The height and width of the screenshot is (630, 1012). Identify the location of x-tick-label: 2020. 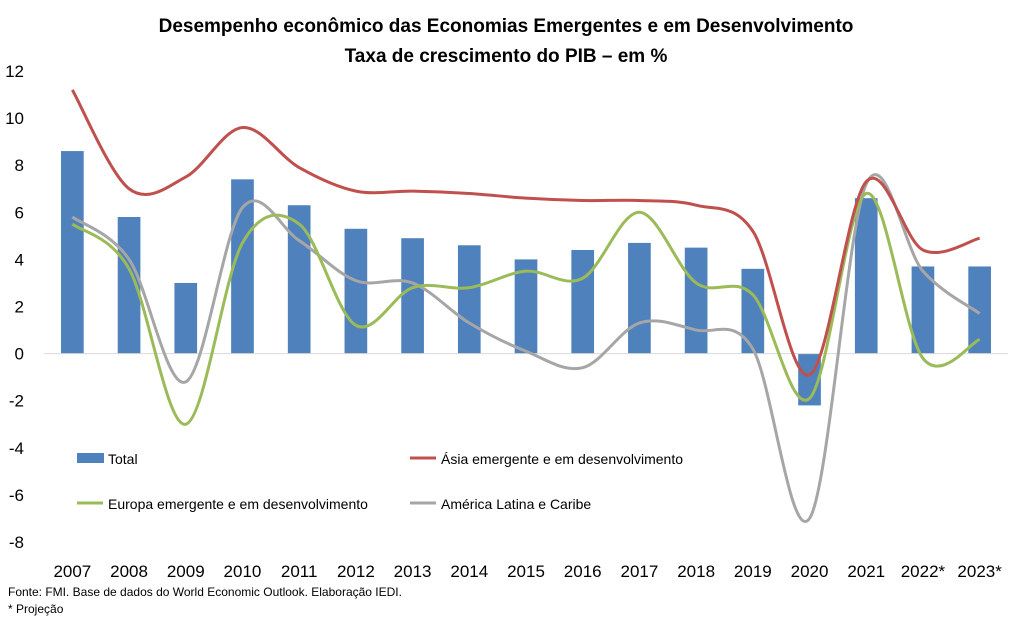
(810, 571).